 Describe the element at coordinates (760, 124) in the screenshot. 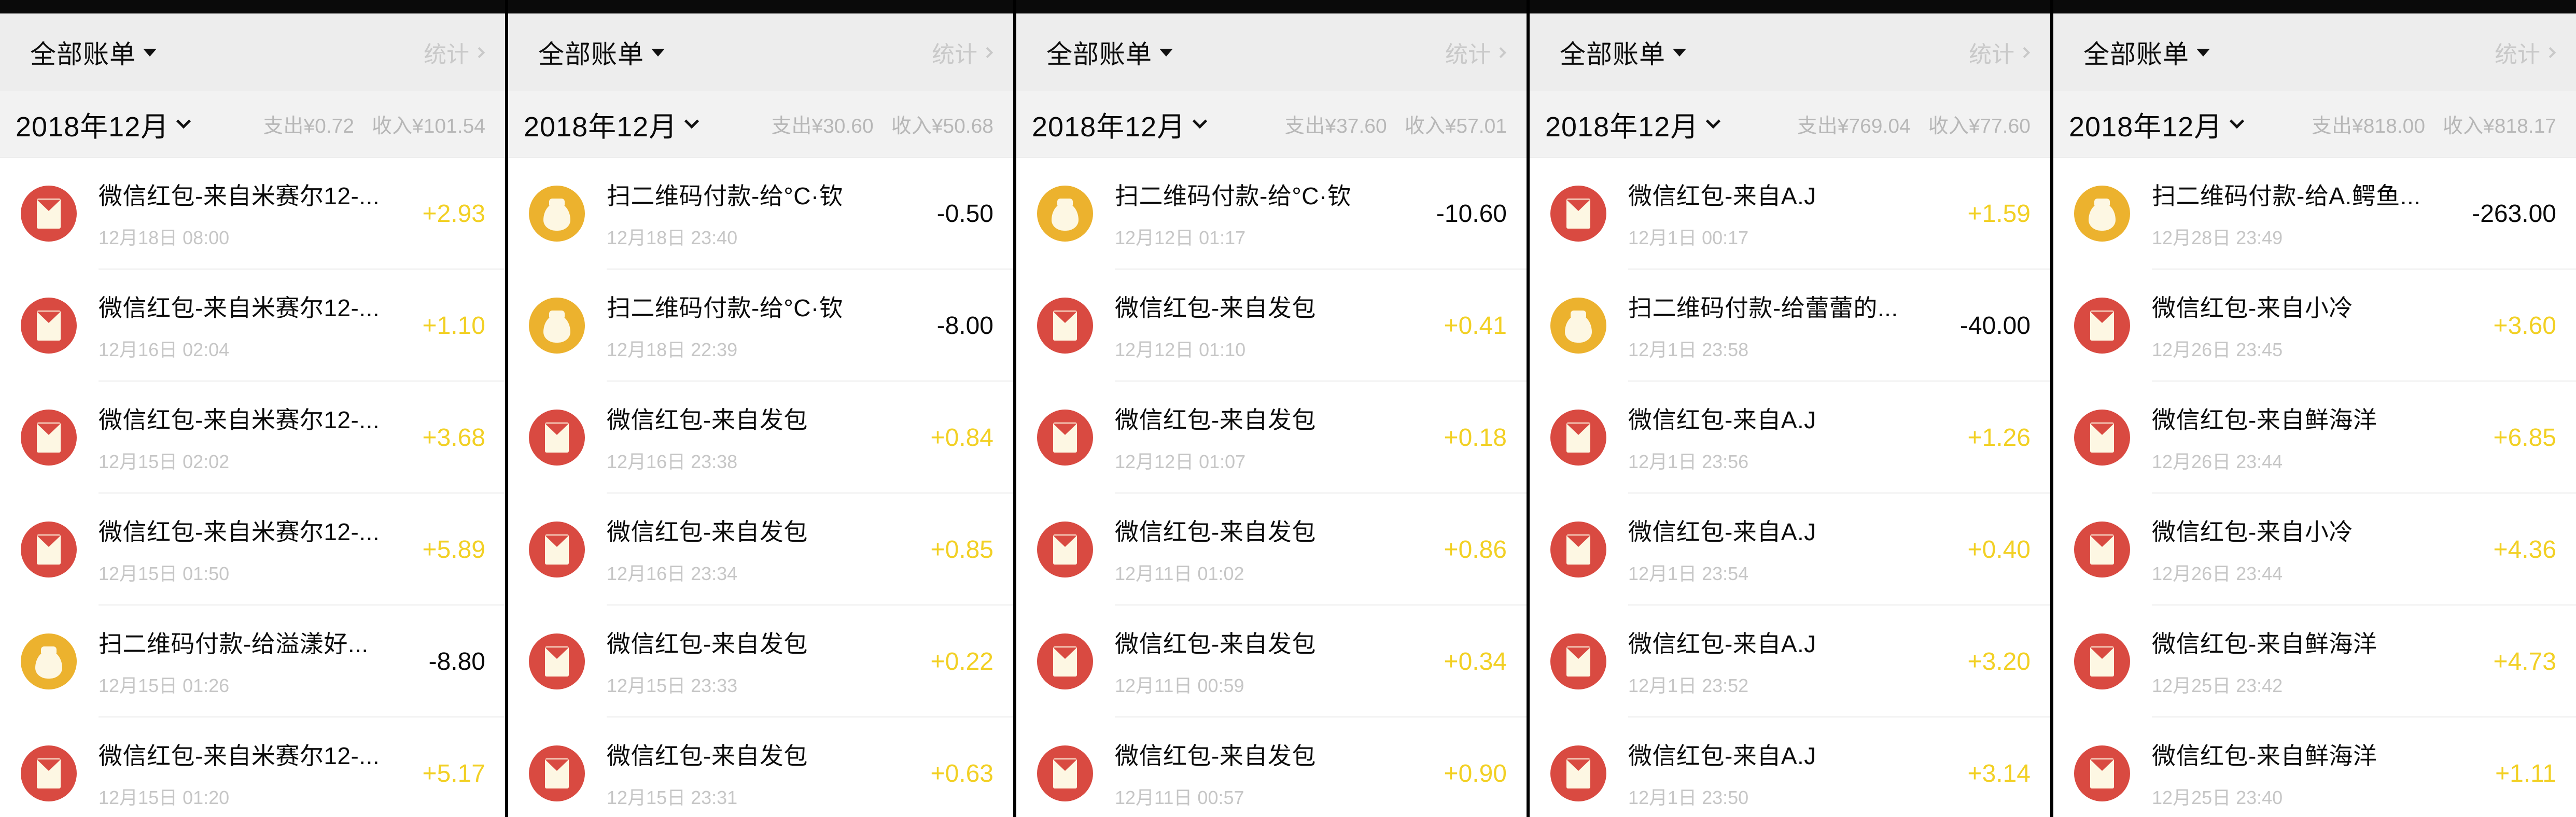

I see `month-summary-bar: 2018年12月 支出¥30.60 收入¥50.68` at that location.